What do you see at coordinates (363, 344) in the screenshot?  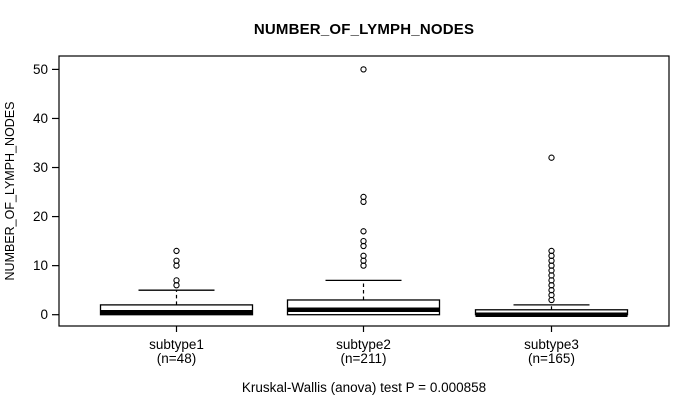 I see `group-label: subtype2` at bounding box center [363, 344].